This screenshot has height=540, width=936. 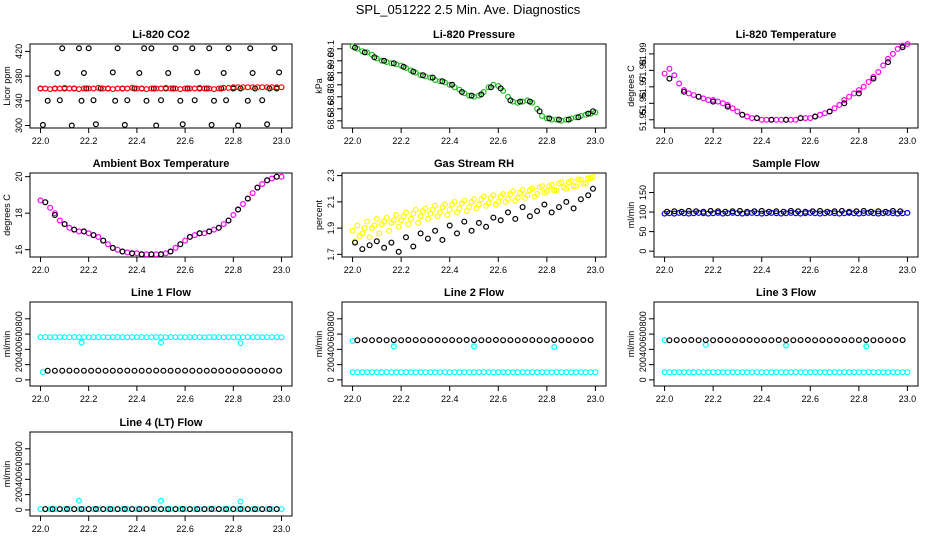 I want to click on y-tick-label: 200, so click(x=331, y=364).